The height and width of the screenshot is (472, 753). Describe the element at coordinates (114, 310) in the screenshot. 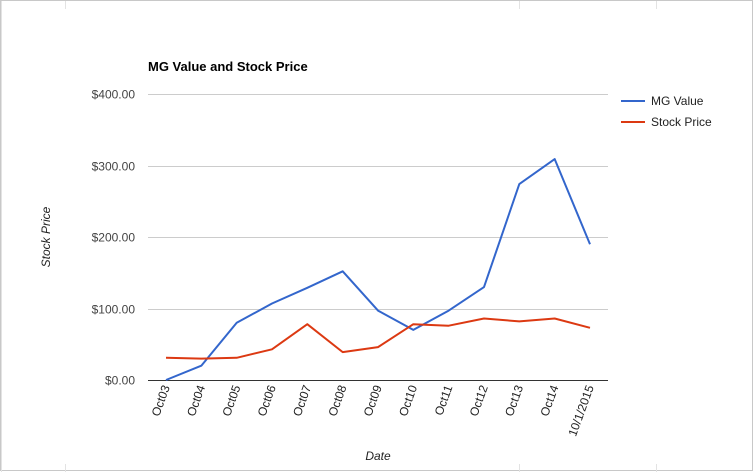

I see `y-tick-label: $100.00` at that location.